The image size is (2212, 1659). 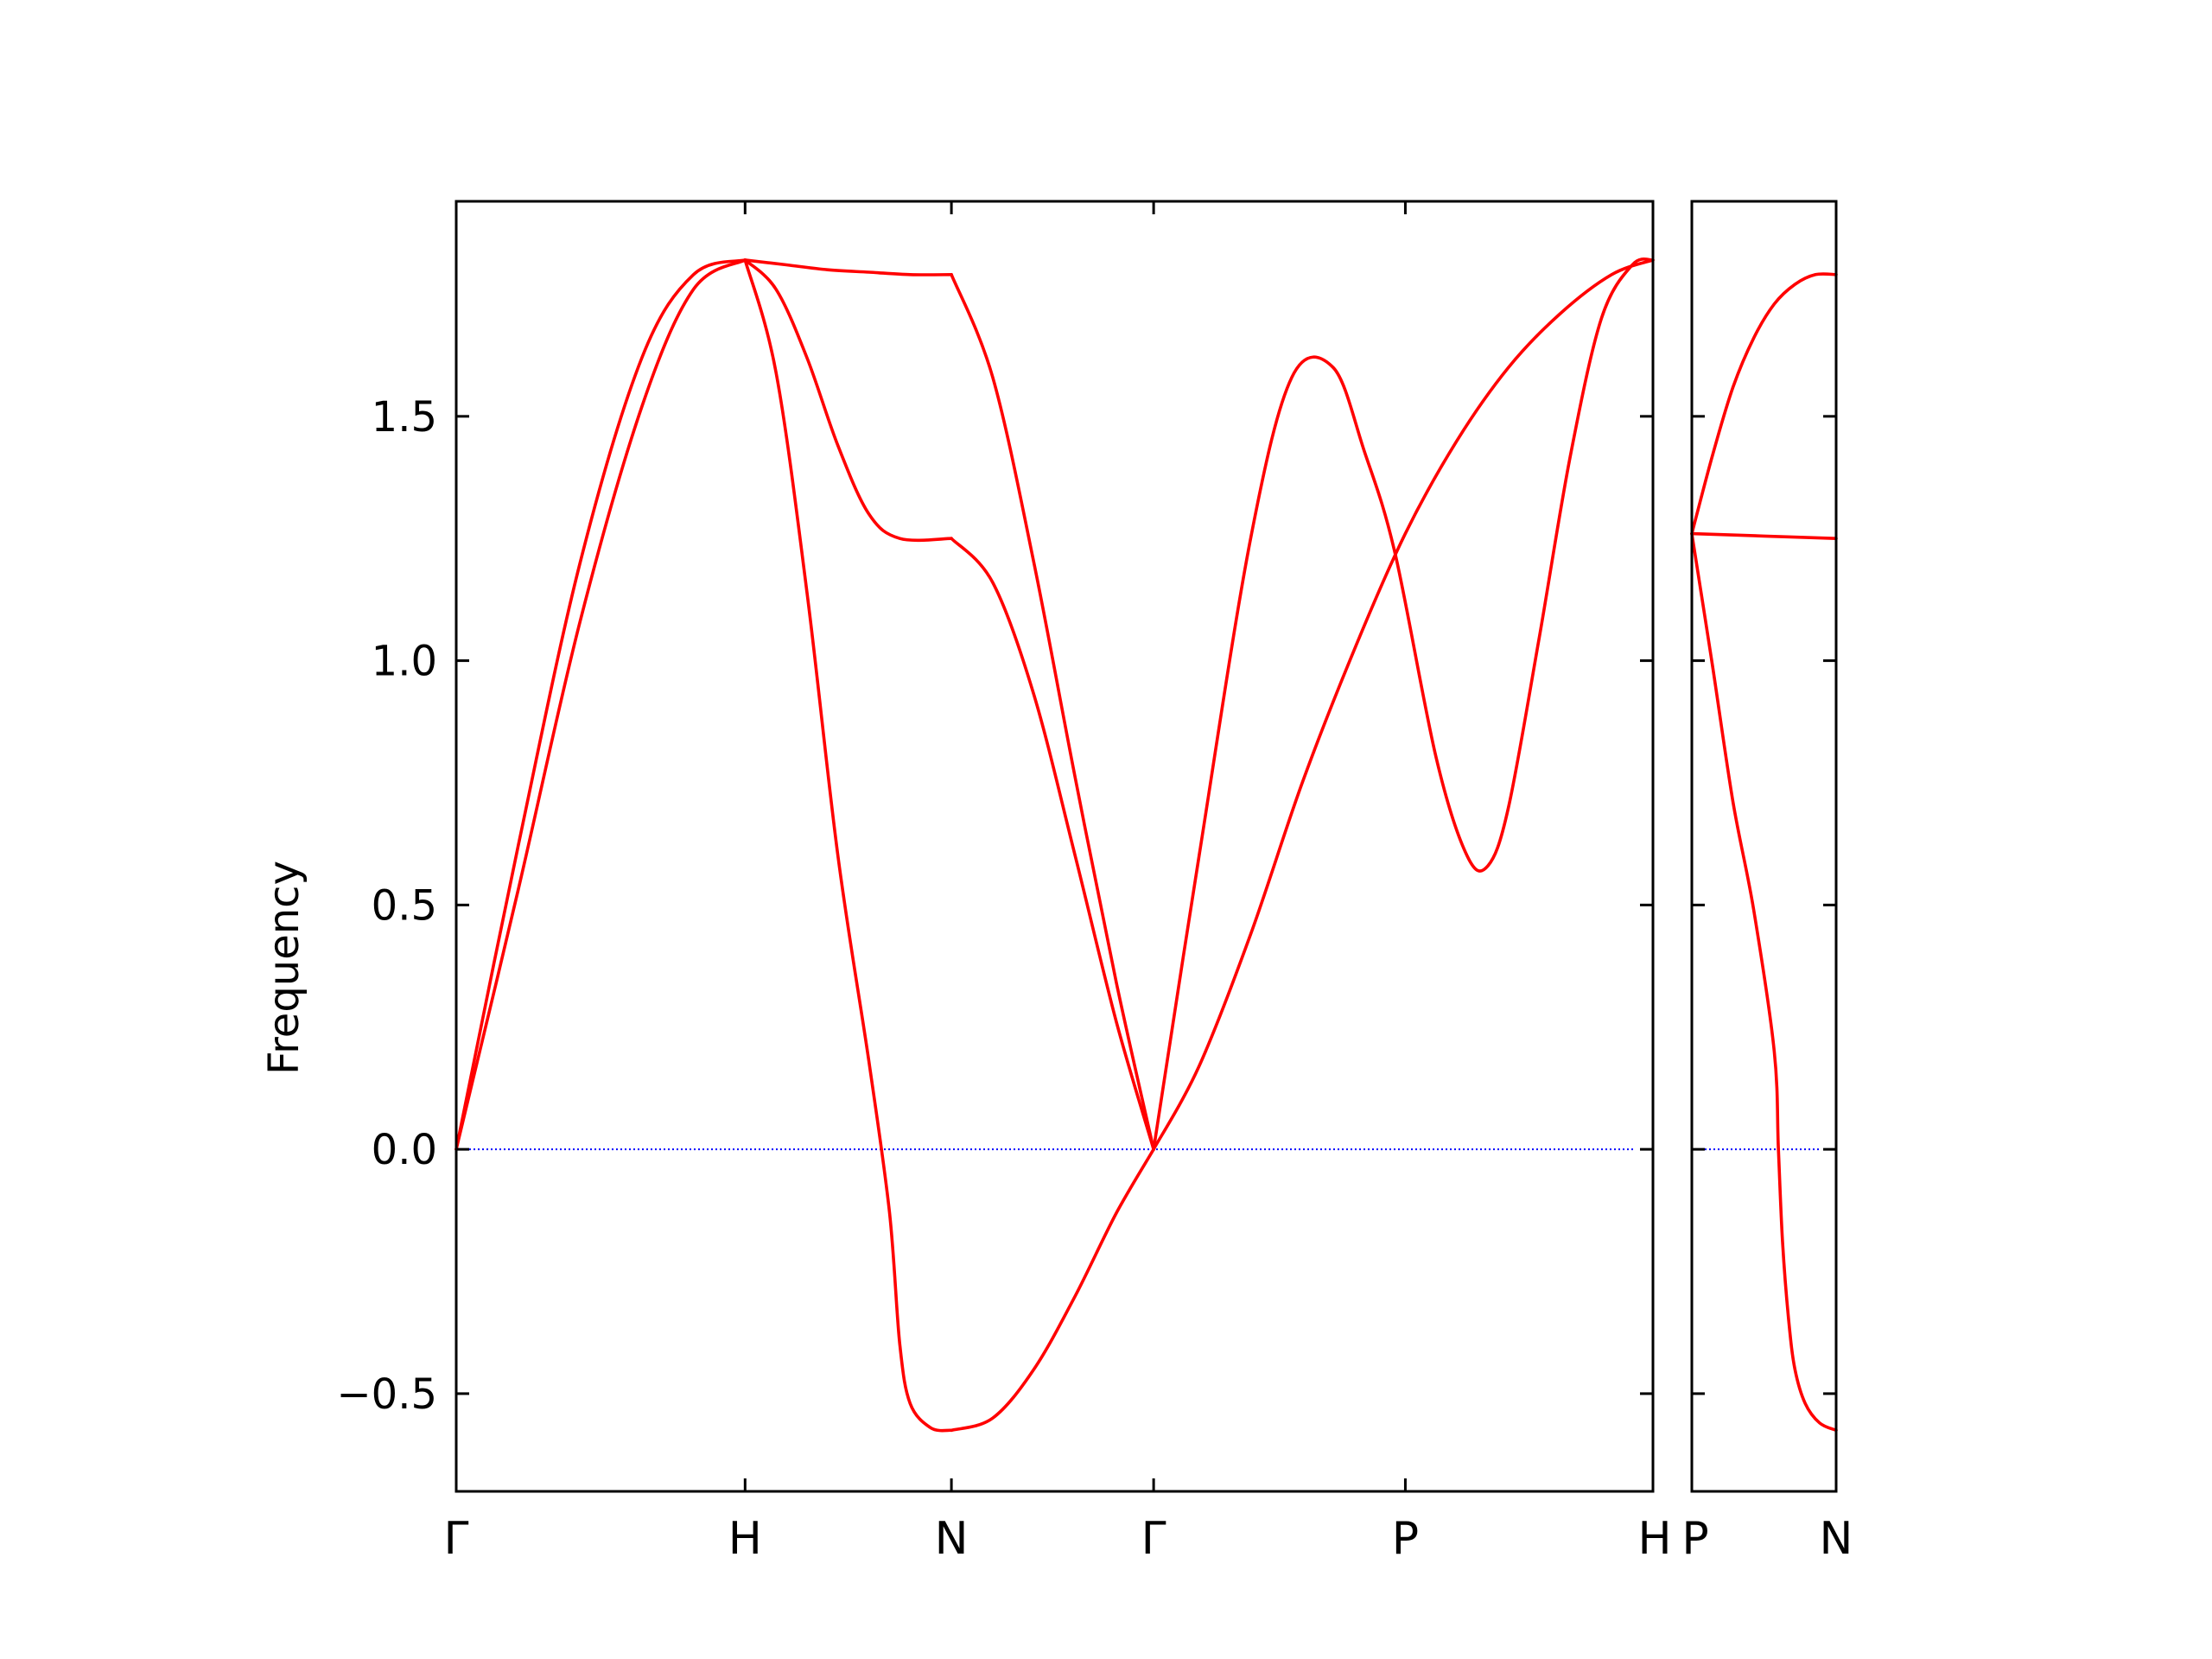 I want to click on y-tick-label: 1.5, so click(x=404, y=417).